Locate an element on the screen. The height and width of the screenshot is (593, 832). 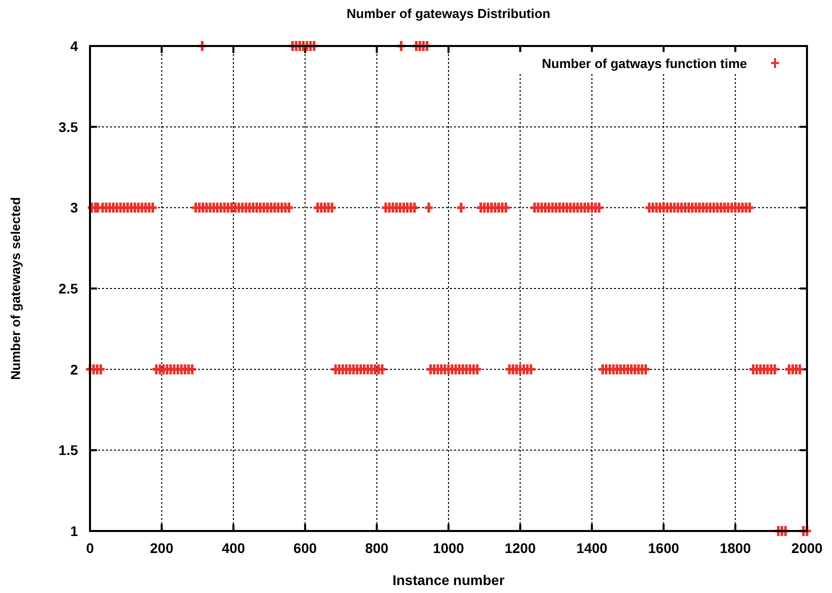
x-axis-title: Instance number is located at coordinates (449, 580).